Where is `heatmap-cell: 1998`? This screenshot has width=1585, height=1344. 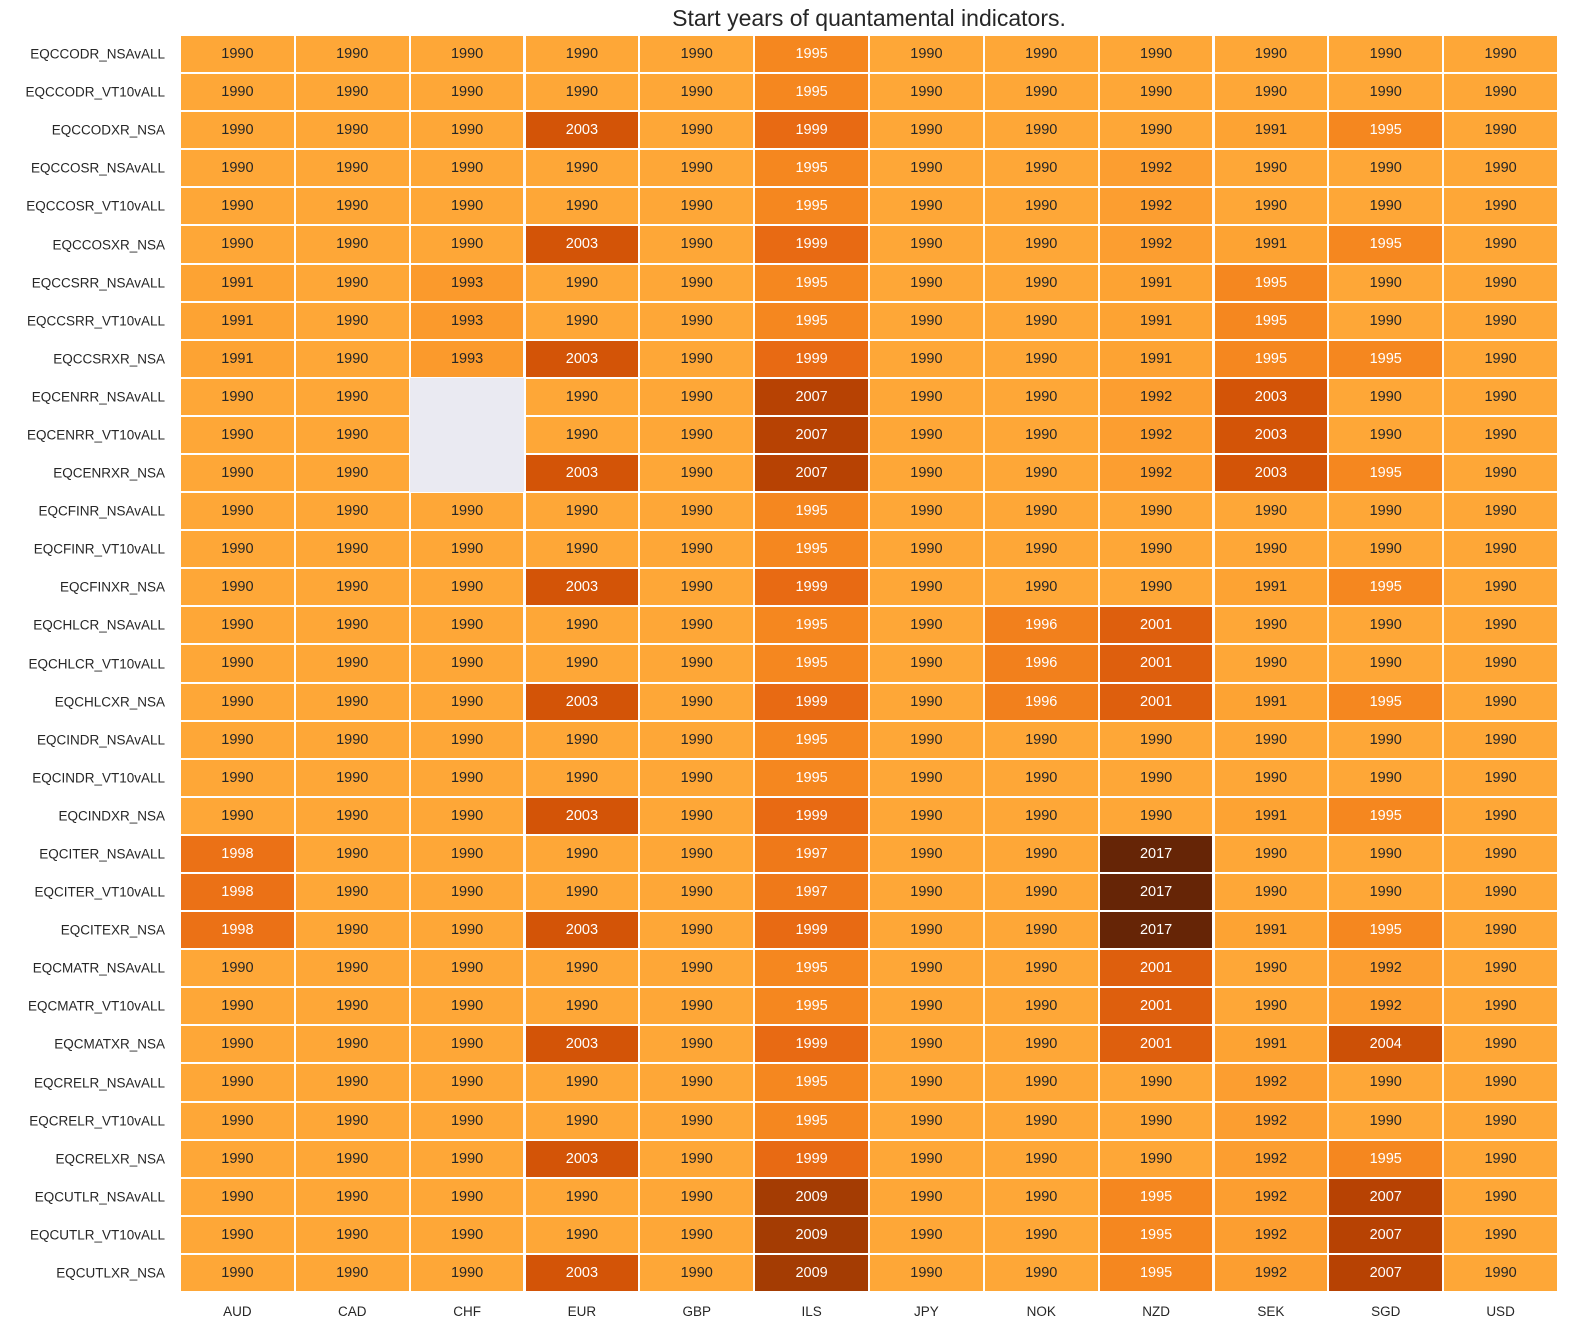
heatmap-cell: 1998 is located at coordinates (237, 892).